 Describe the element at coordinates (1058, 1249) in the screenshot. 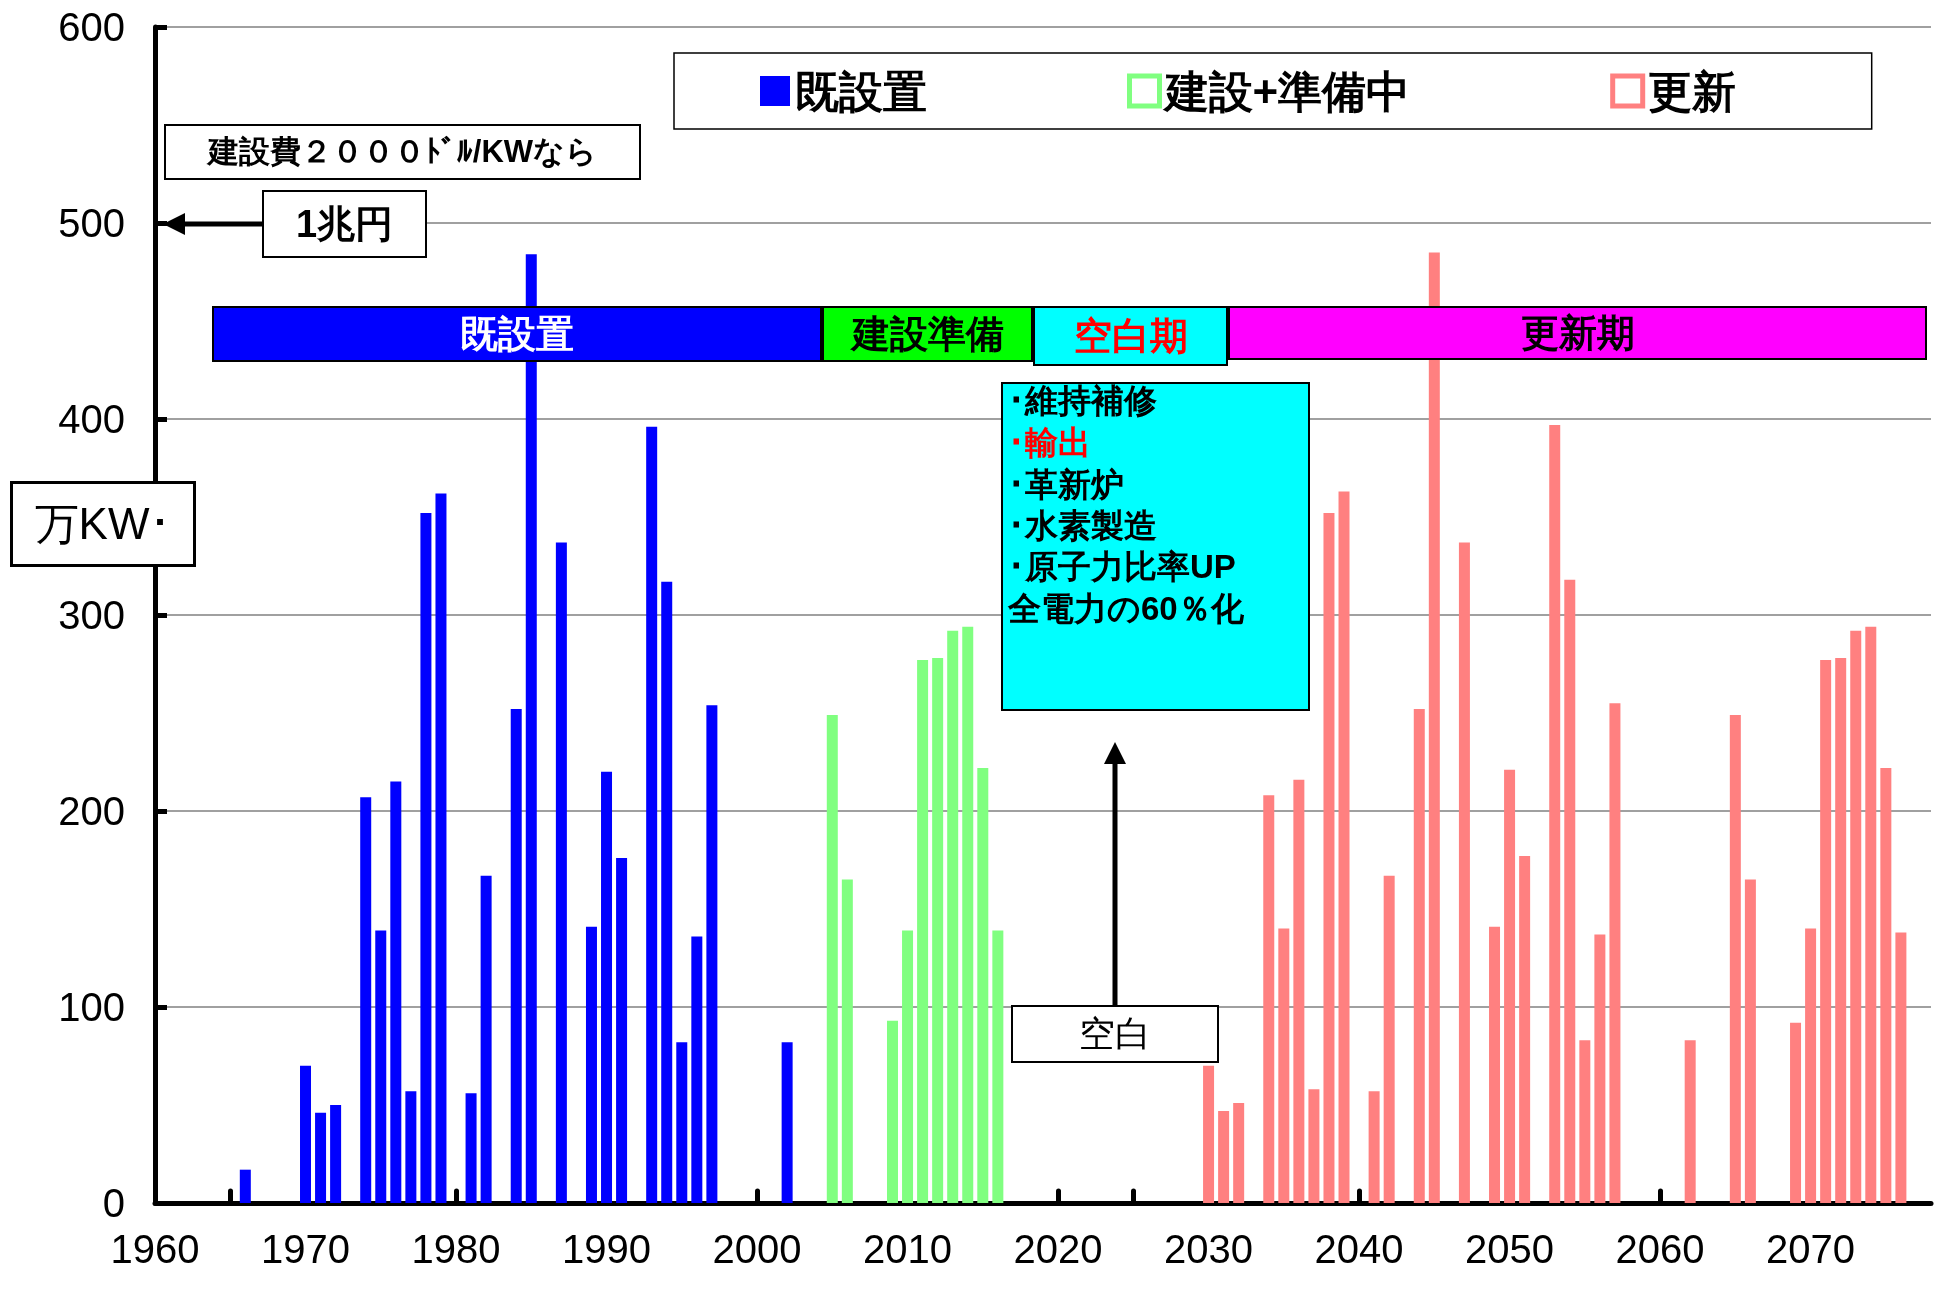

I see `x-tick-label: 2020` at that location.